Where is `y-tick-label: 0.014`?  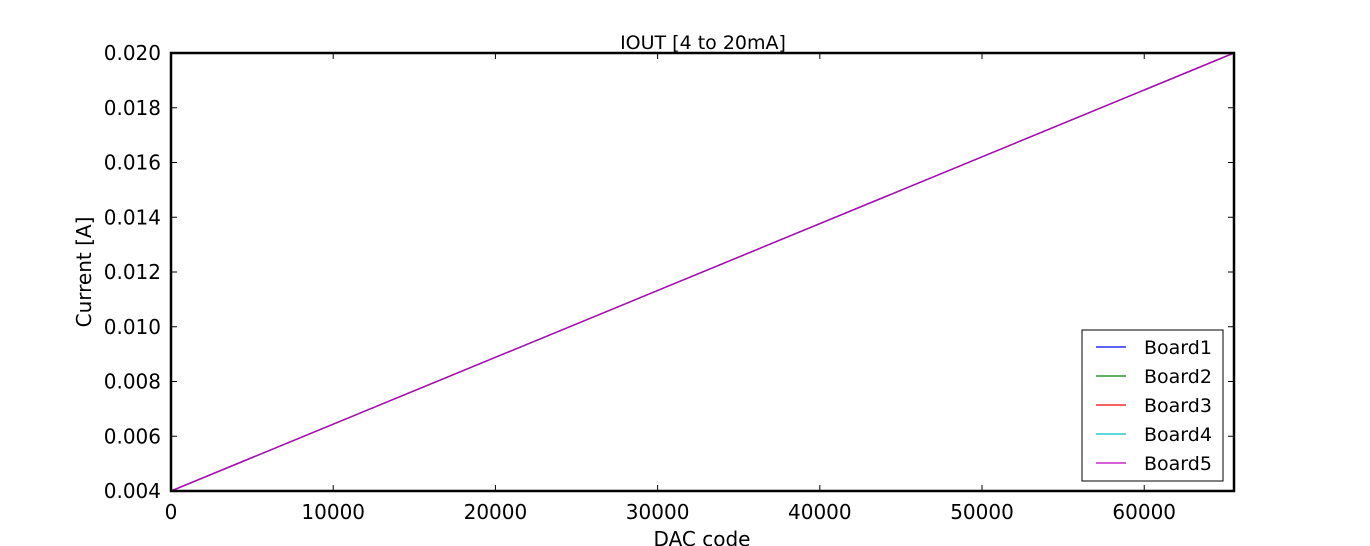 y-tick-label: 0.014 is located at coordinates (132, 217).